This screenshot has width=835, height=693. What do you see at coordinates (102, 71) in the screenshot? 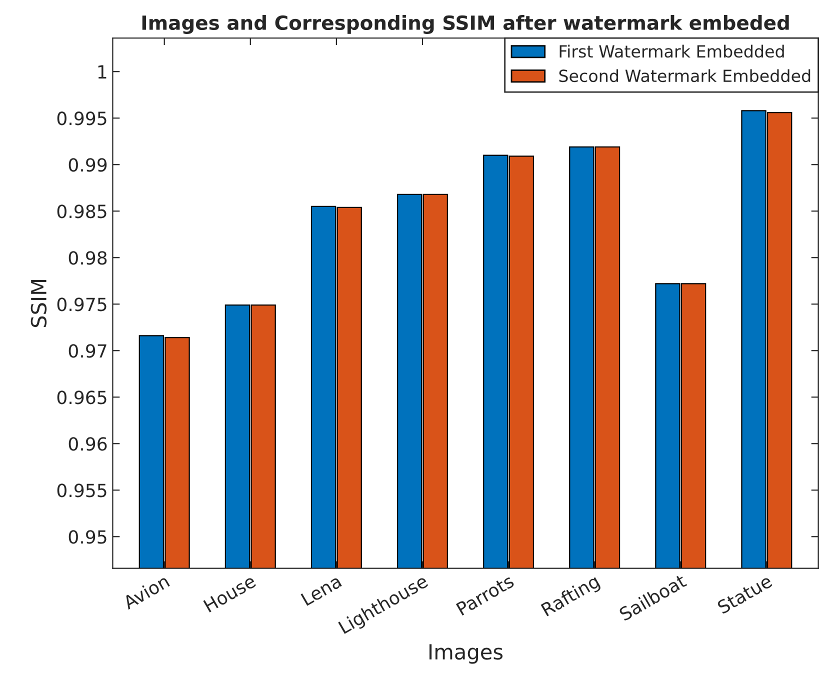
I see `y-tick-label: 1` at bounding box center [102, 71].